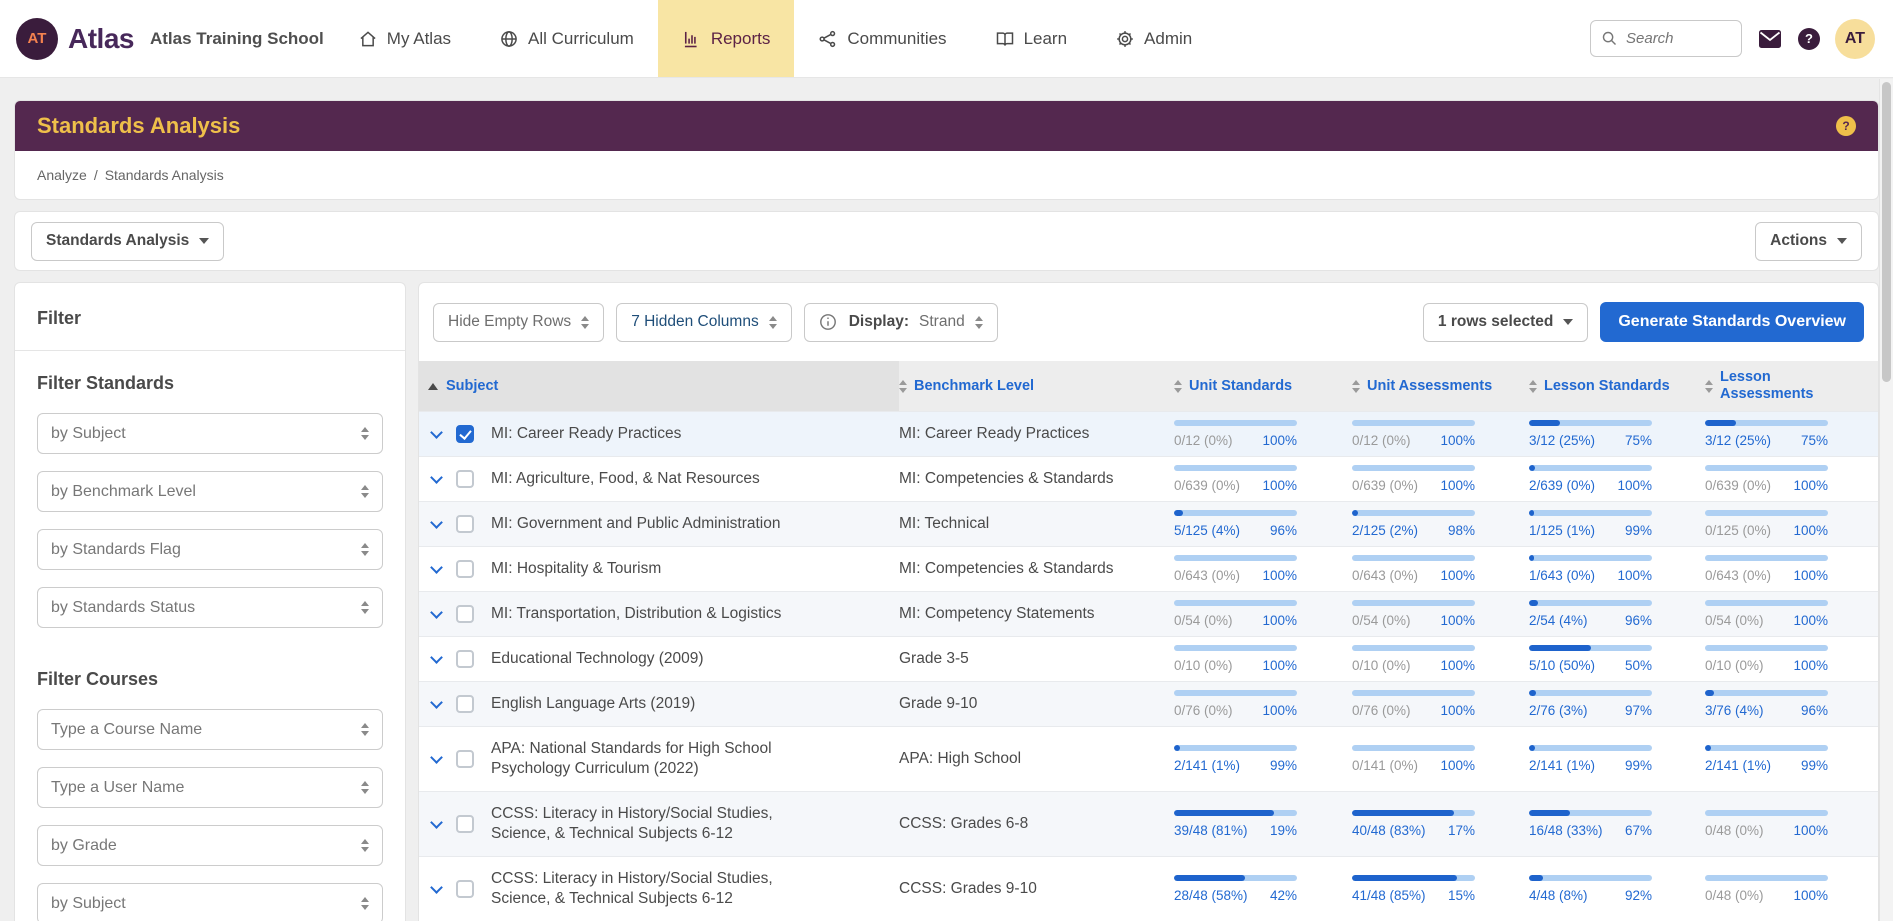 This screenshot has width=1893, height=921. Describe the element at coordinates (1886, 500) in the screenshot. I see `vertical-scrollbar` at that location.